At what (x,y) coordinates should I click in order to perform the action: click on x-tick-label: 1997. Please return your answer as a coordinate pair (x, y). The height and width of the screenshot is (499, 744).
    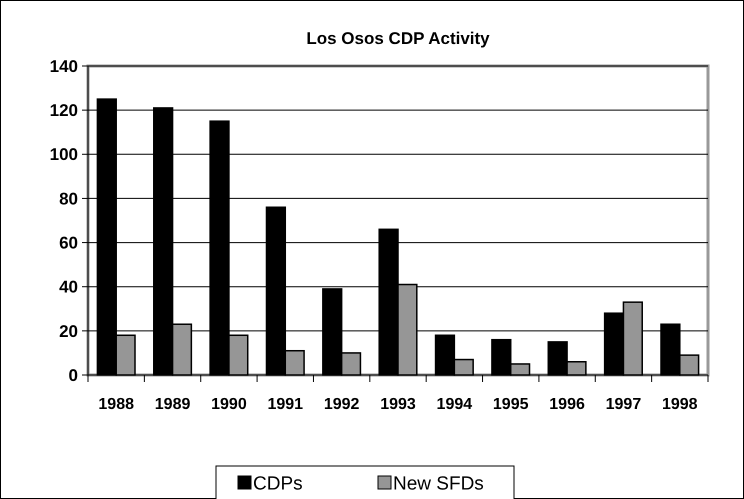
    Looking at the image, I should click on (624, 404).